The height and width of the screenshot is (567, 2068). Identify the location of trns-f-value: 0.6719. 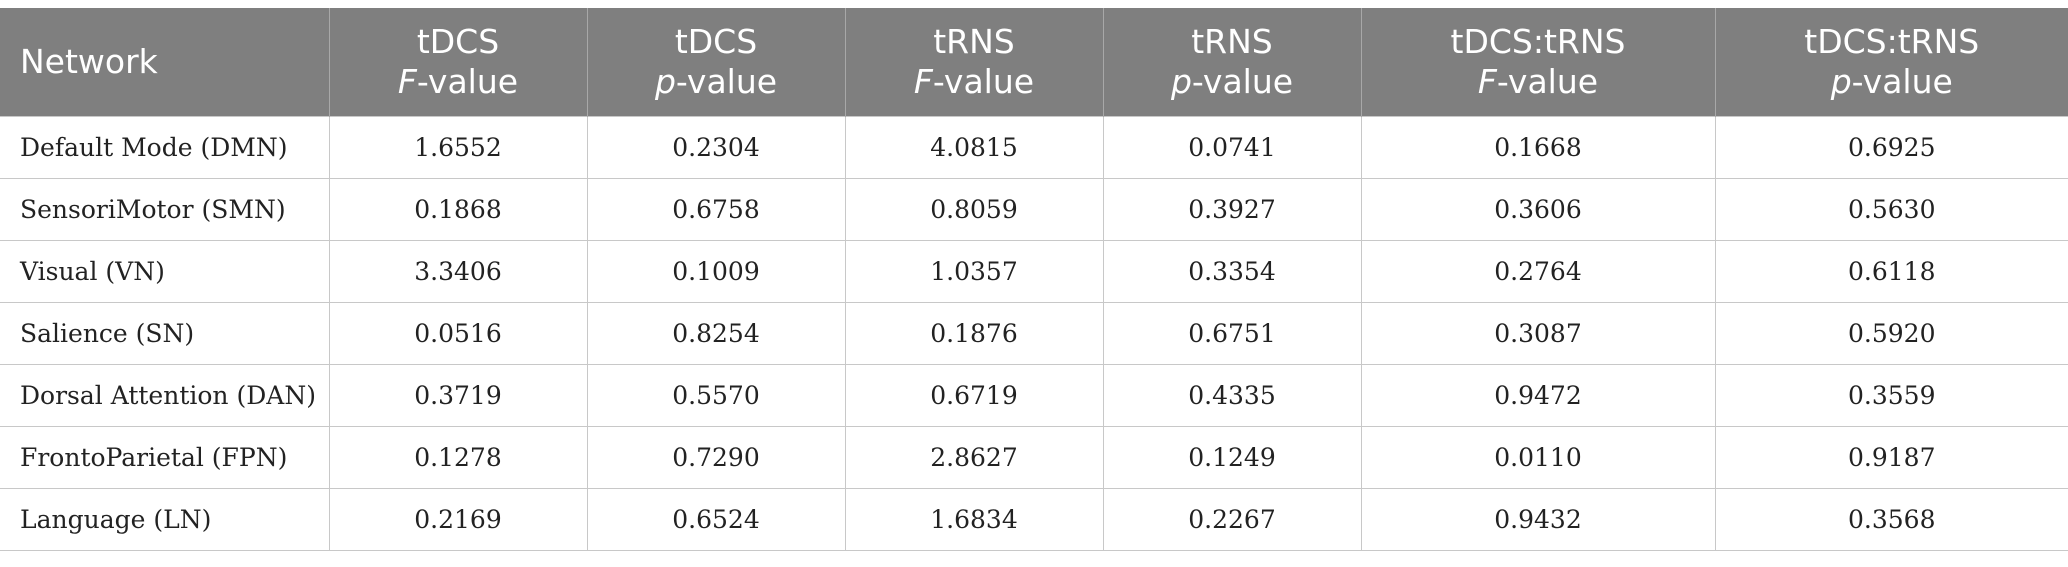
(974, 395).